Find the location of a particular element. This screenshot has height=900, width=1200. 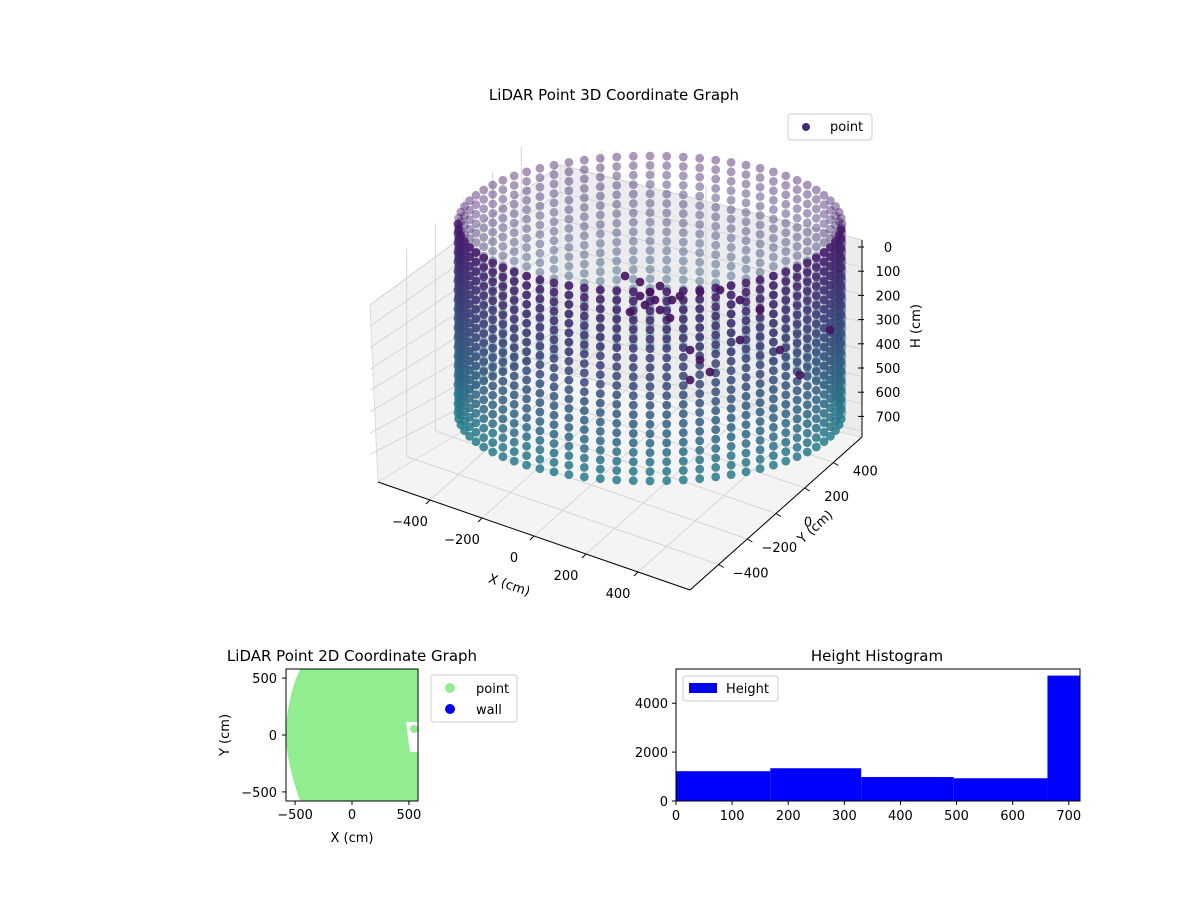

legend-3d-frame is located at coordinates (830, 127).